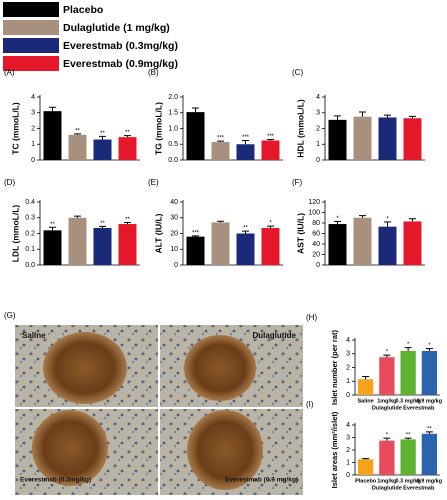  Describe the element at coordinates (316, 223) in the screenshot. I see `y-tick-label: 80` at that location.